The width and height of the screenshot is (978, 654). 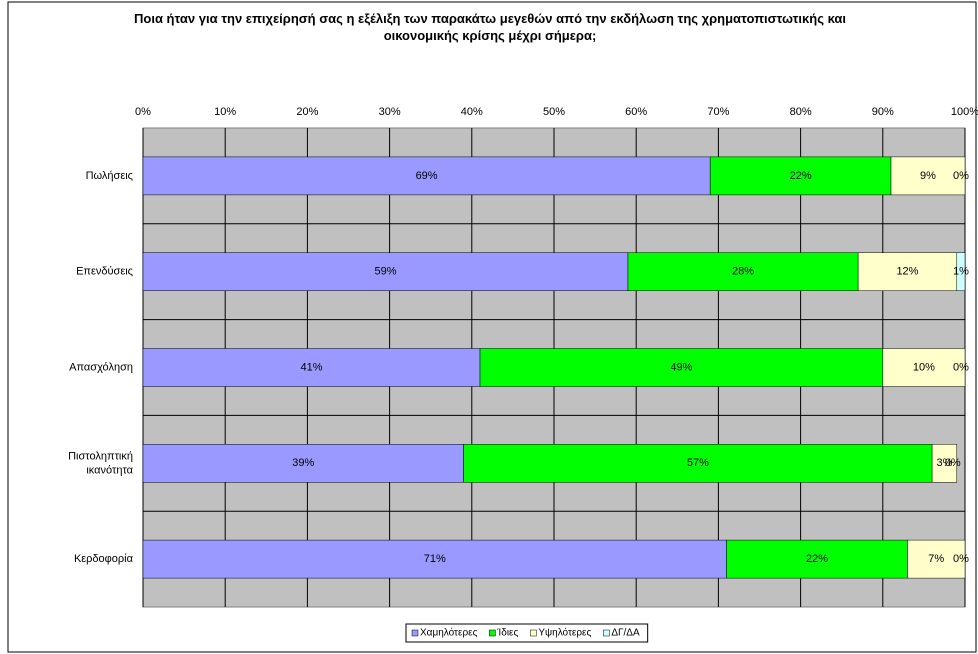 What do you see at coordinates (104, 272) in the screenshot?
I see `y-tick-label: Επενδύσεις` at bounding box center [104, 272].